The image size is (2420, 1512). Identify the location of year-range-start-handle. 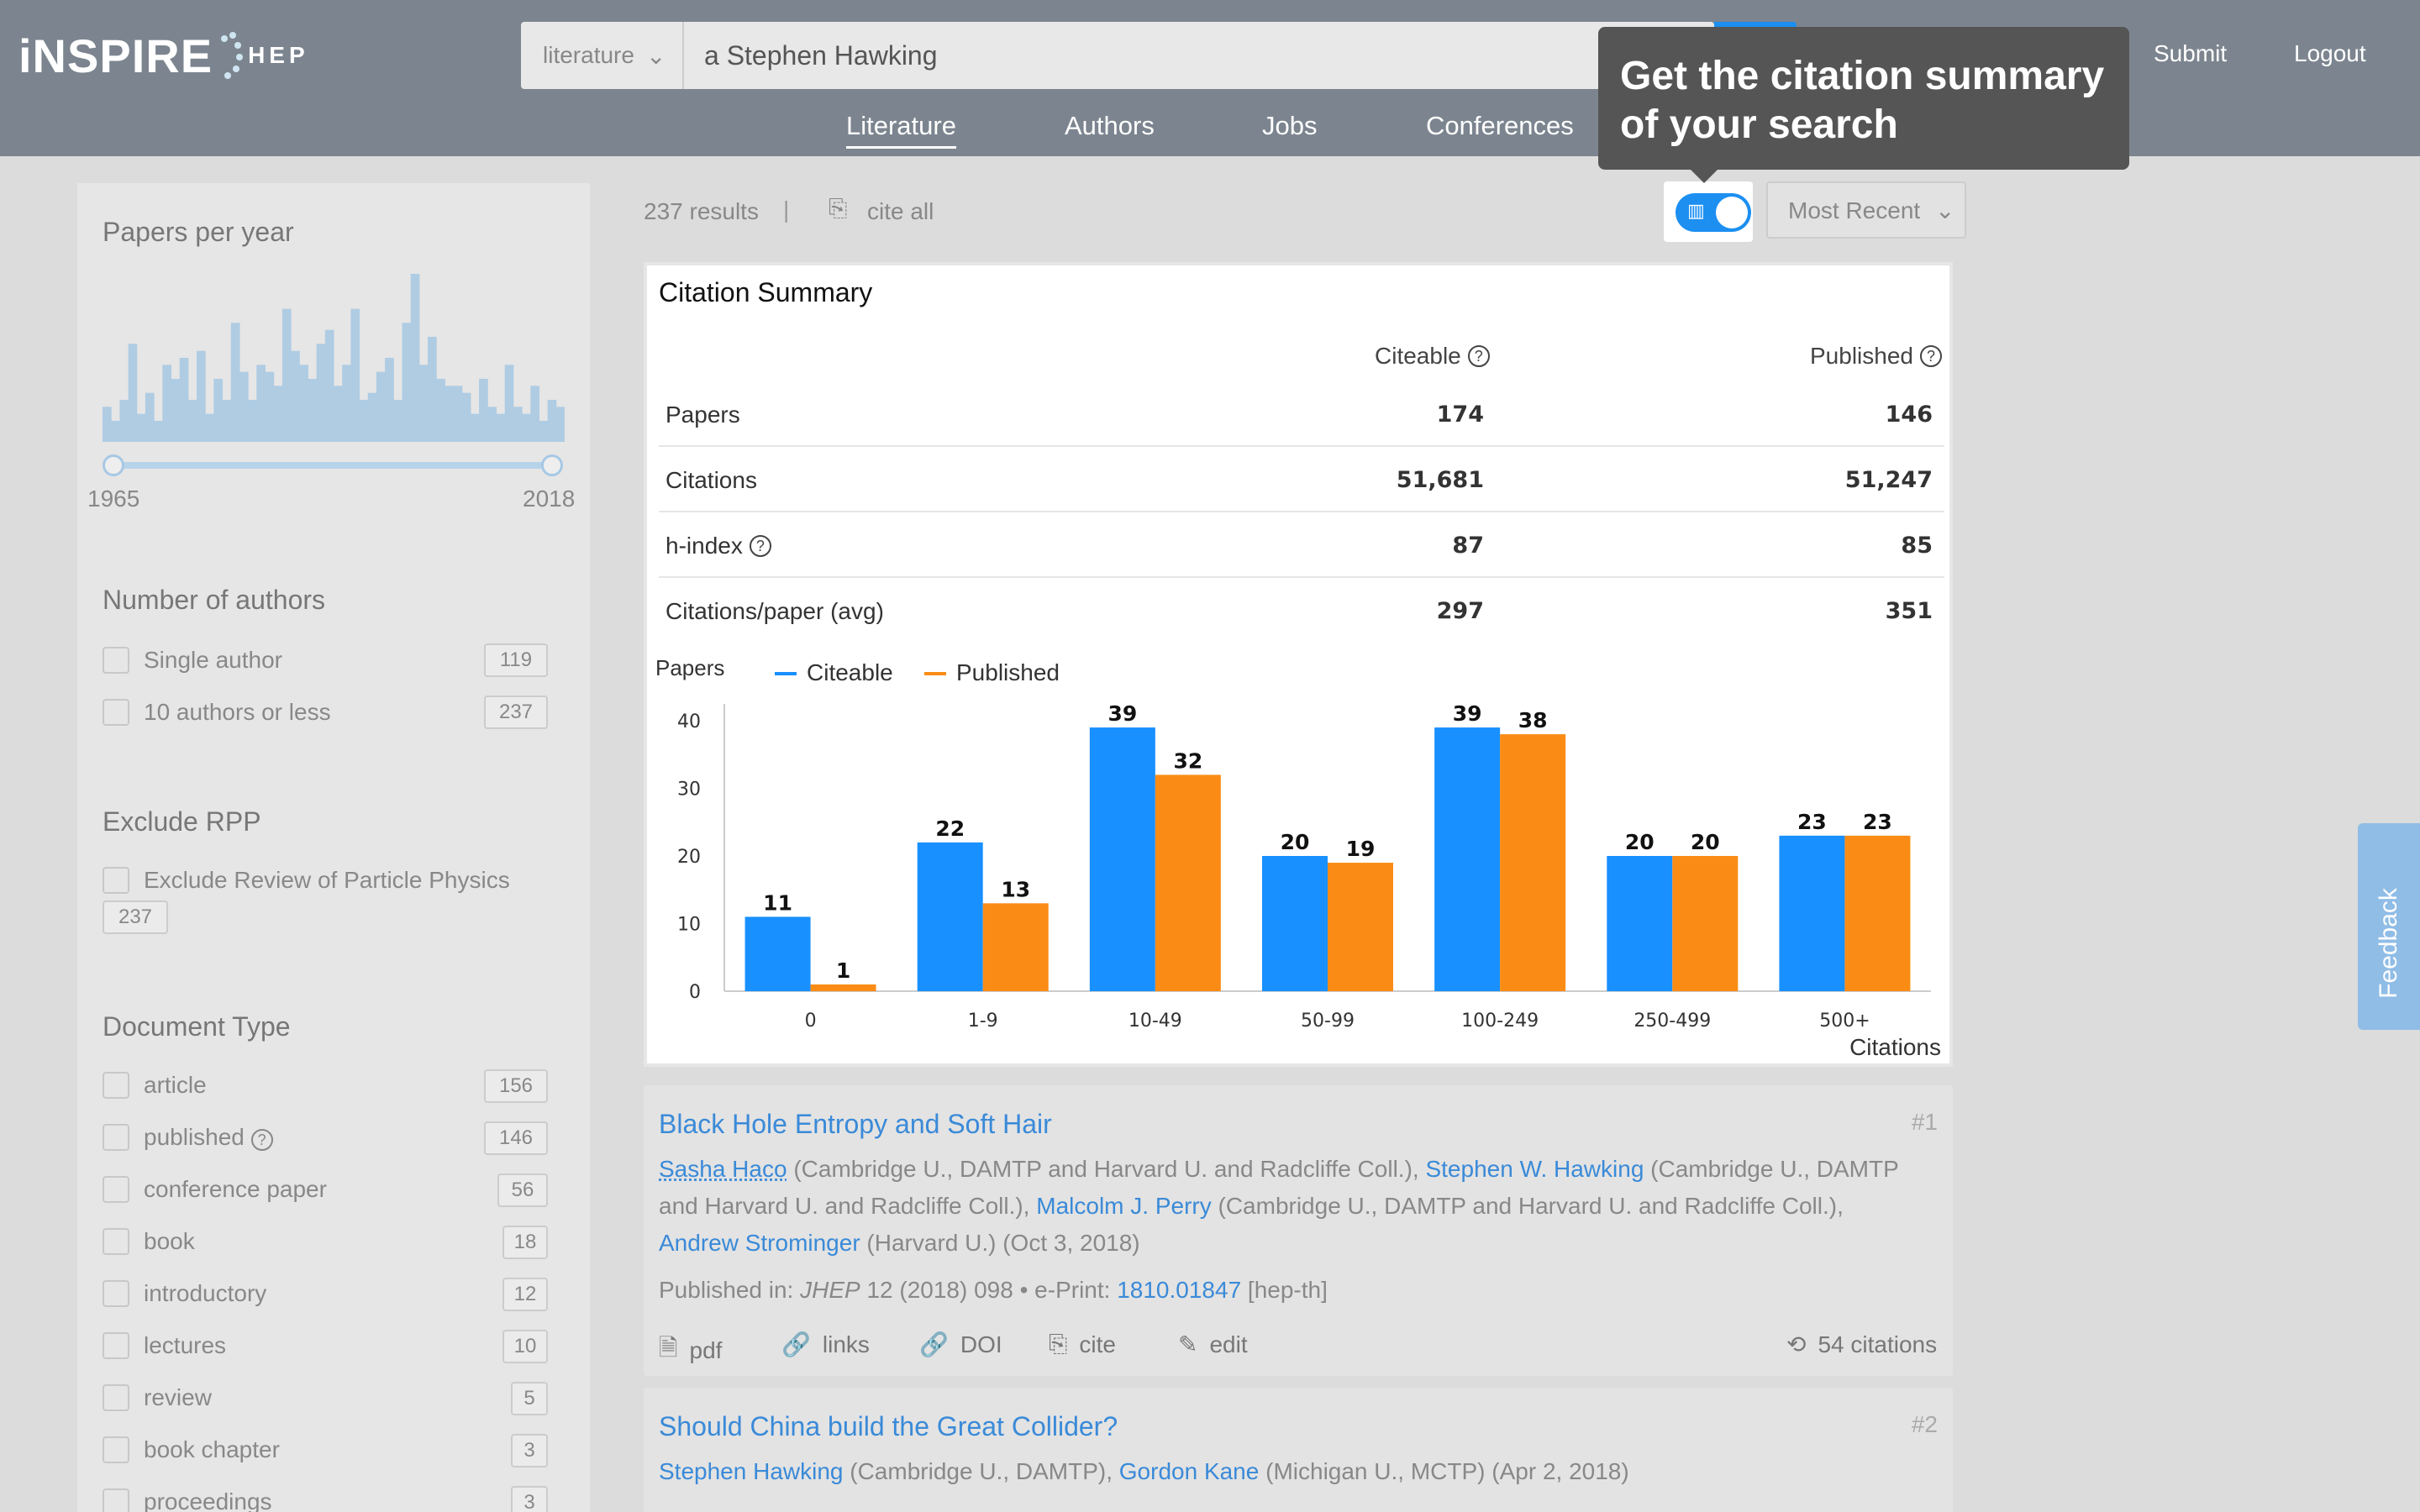
(113, 465).